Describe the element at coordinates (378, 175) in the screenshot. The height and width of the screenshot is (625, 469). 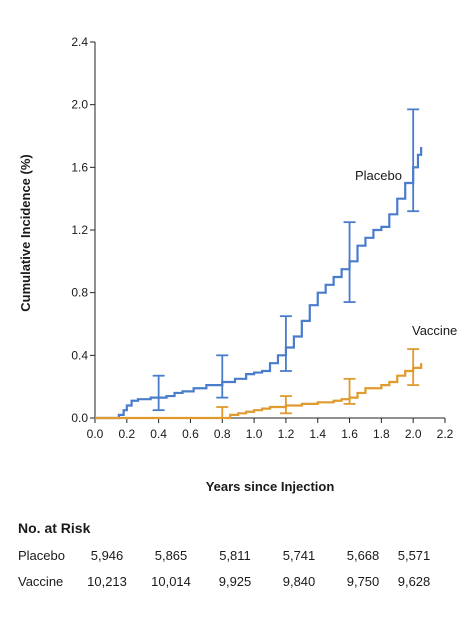
I see `series-label-placebo: Placebo` at that location.